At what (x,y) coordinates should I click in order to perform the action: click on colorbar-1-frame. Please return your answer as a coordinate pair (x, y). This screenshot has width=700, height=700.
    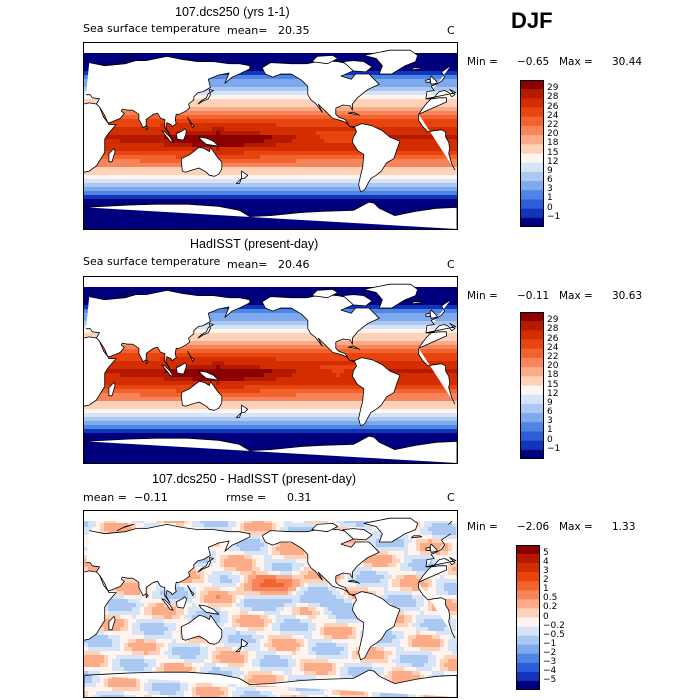
    Looking at the image, I should click on (532, 153).